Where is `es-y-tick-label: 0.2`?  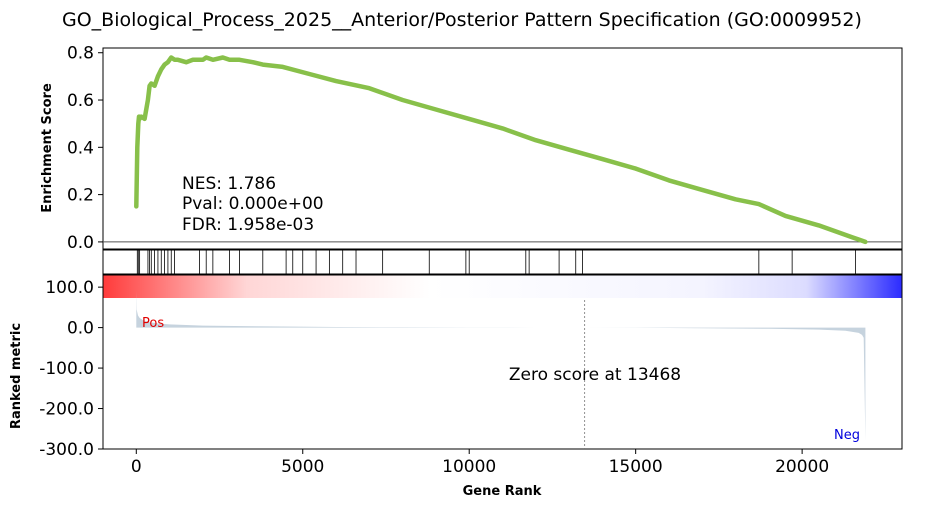 es-y-tick-label: 0.2 is located at coordinates (80, 196).